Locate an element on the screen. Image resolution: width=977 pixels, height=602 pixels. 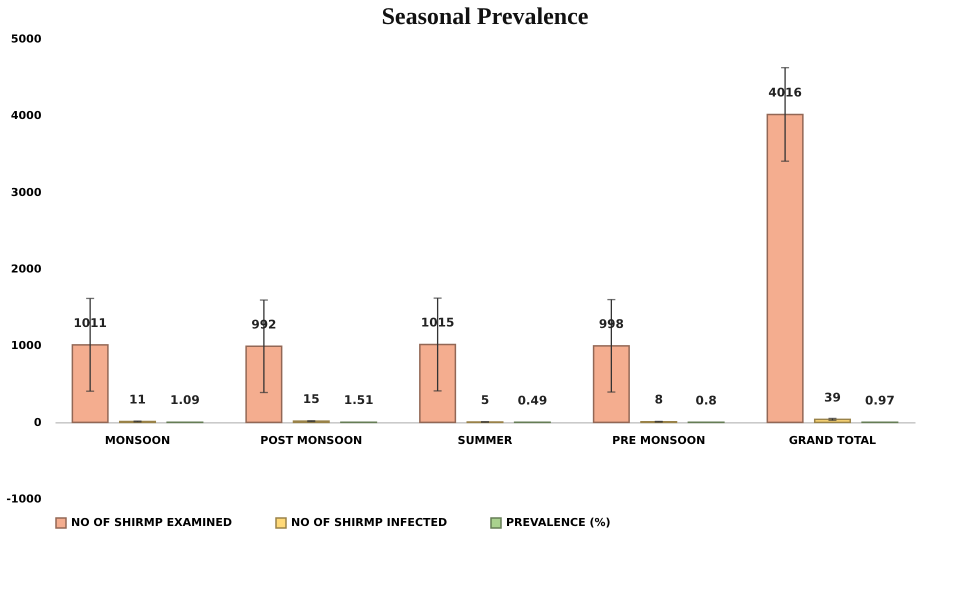
data-label: 8 is located at coordinates (658, 399).